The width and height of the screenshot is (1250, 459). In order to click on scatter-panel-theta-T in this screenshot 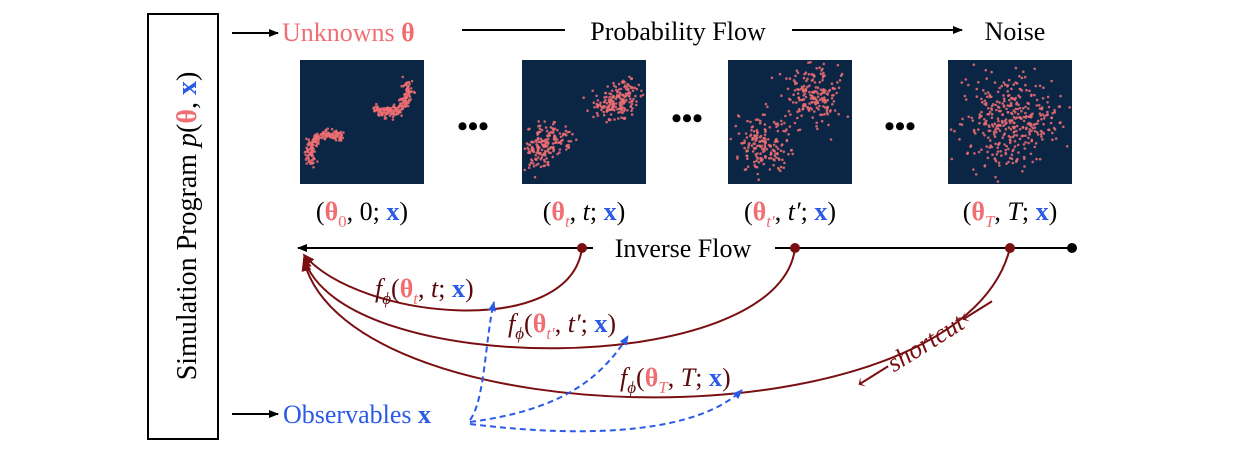, I will do `click(1010, 122)`.